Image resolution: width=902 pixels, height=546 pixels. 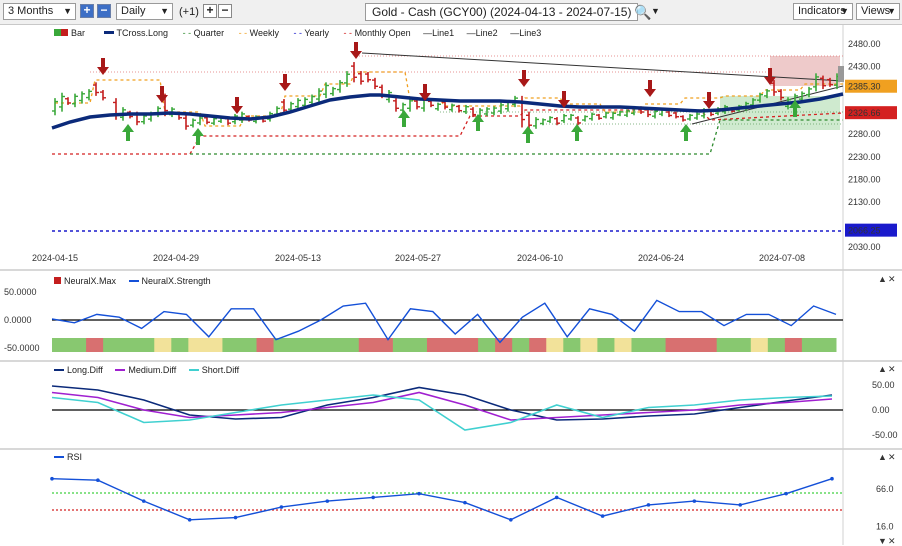 What do you see at coordinates (530, 33) in the screenshot?
I see `legend-line3: Line3` at bounding box center [530, 33].